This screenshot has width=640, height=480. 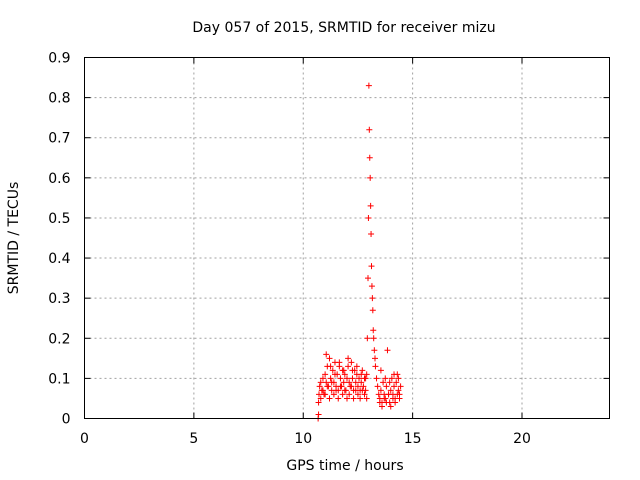 I want to click on y-tick-label: 0.7, so click(x=59, y=139).